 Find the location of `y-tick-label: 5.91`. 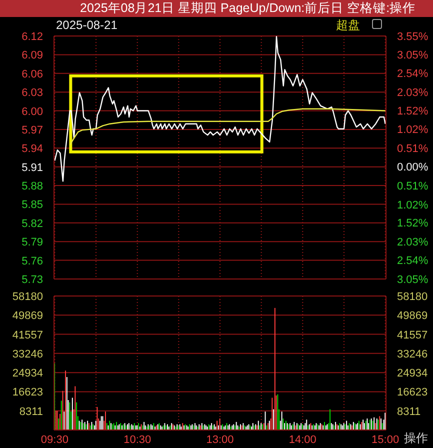

y-tick-label: 5.91 is located at coordinates (32, 168).